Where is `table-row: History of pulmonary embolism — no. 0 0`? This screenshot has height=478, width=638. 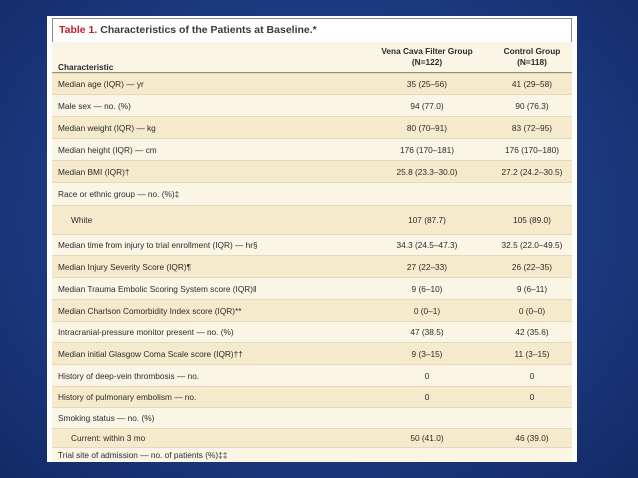 table-row: History of pulmonary embolism — no. 0 0 is located at coordinates (312, 396).